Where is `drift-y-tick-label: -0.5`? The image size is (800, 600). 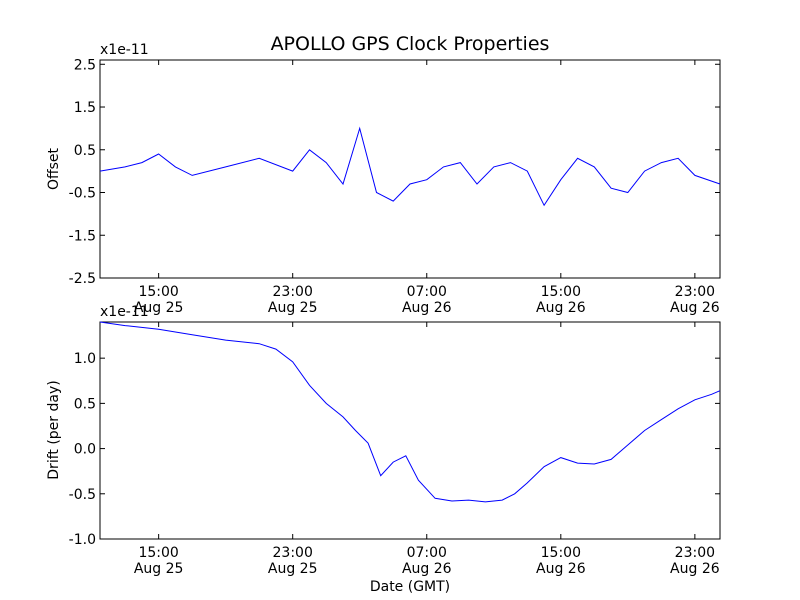 drift-y-tick-label: -0.5 is located at coordinates (82, 495).